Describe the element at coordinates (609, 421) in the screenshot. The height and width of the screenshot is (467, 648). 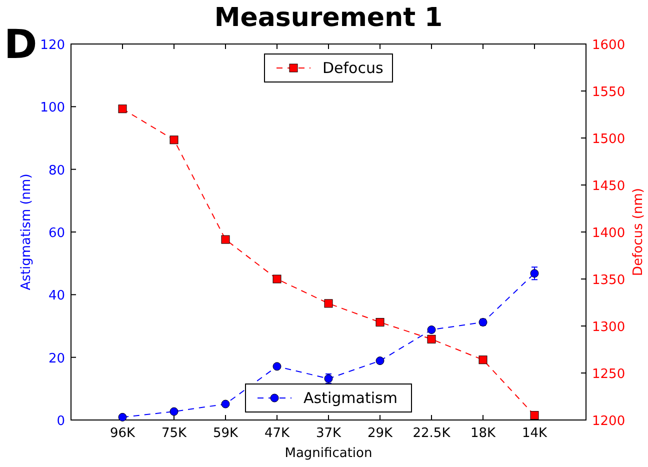
I see `y2-tick-label: 1200` at that location.